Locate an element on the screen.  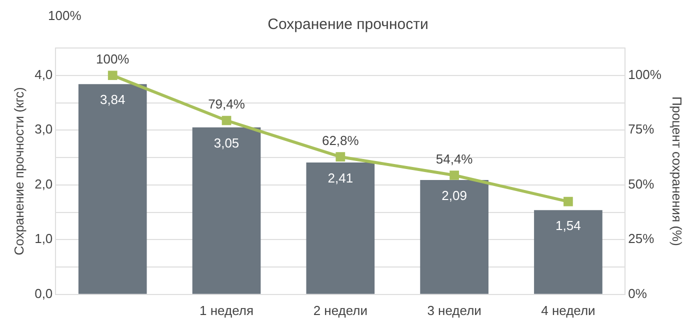
y2-tick-label: 100% is located at coordinates (645, 74).